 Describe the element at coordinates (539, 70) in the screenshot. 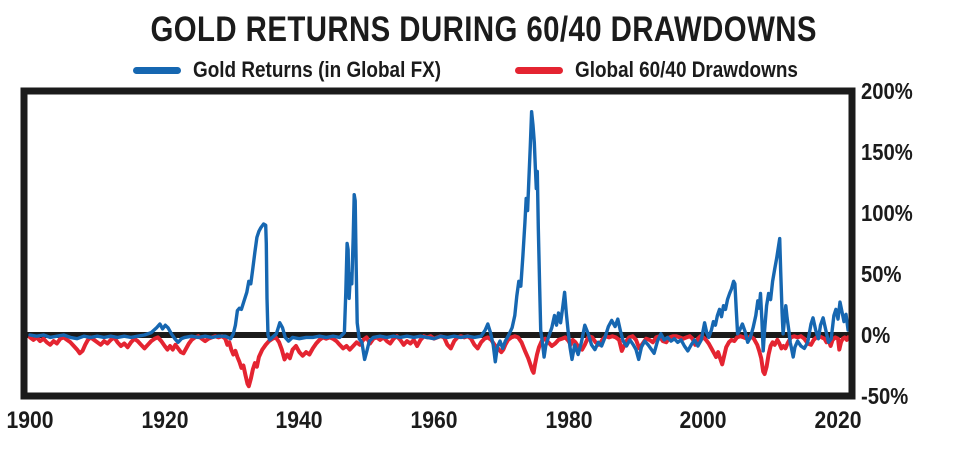

I see `drawdowns-line-swatch` at that location.